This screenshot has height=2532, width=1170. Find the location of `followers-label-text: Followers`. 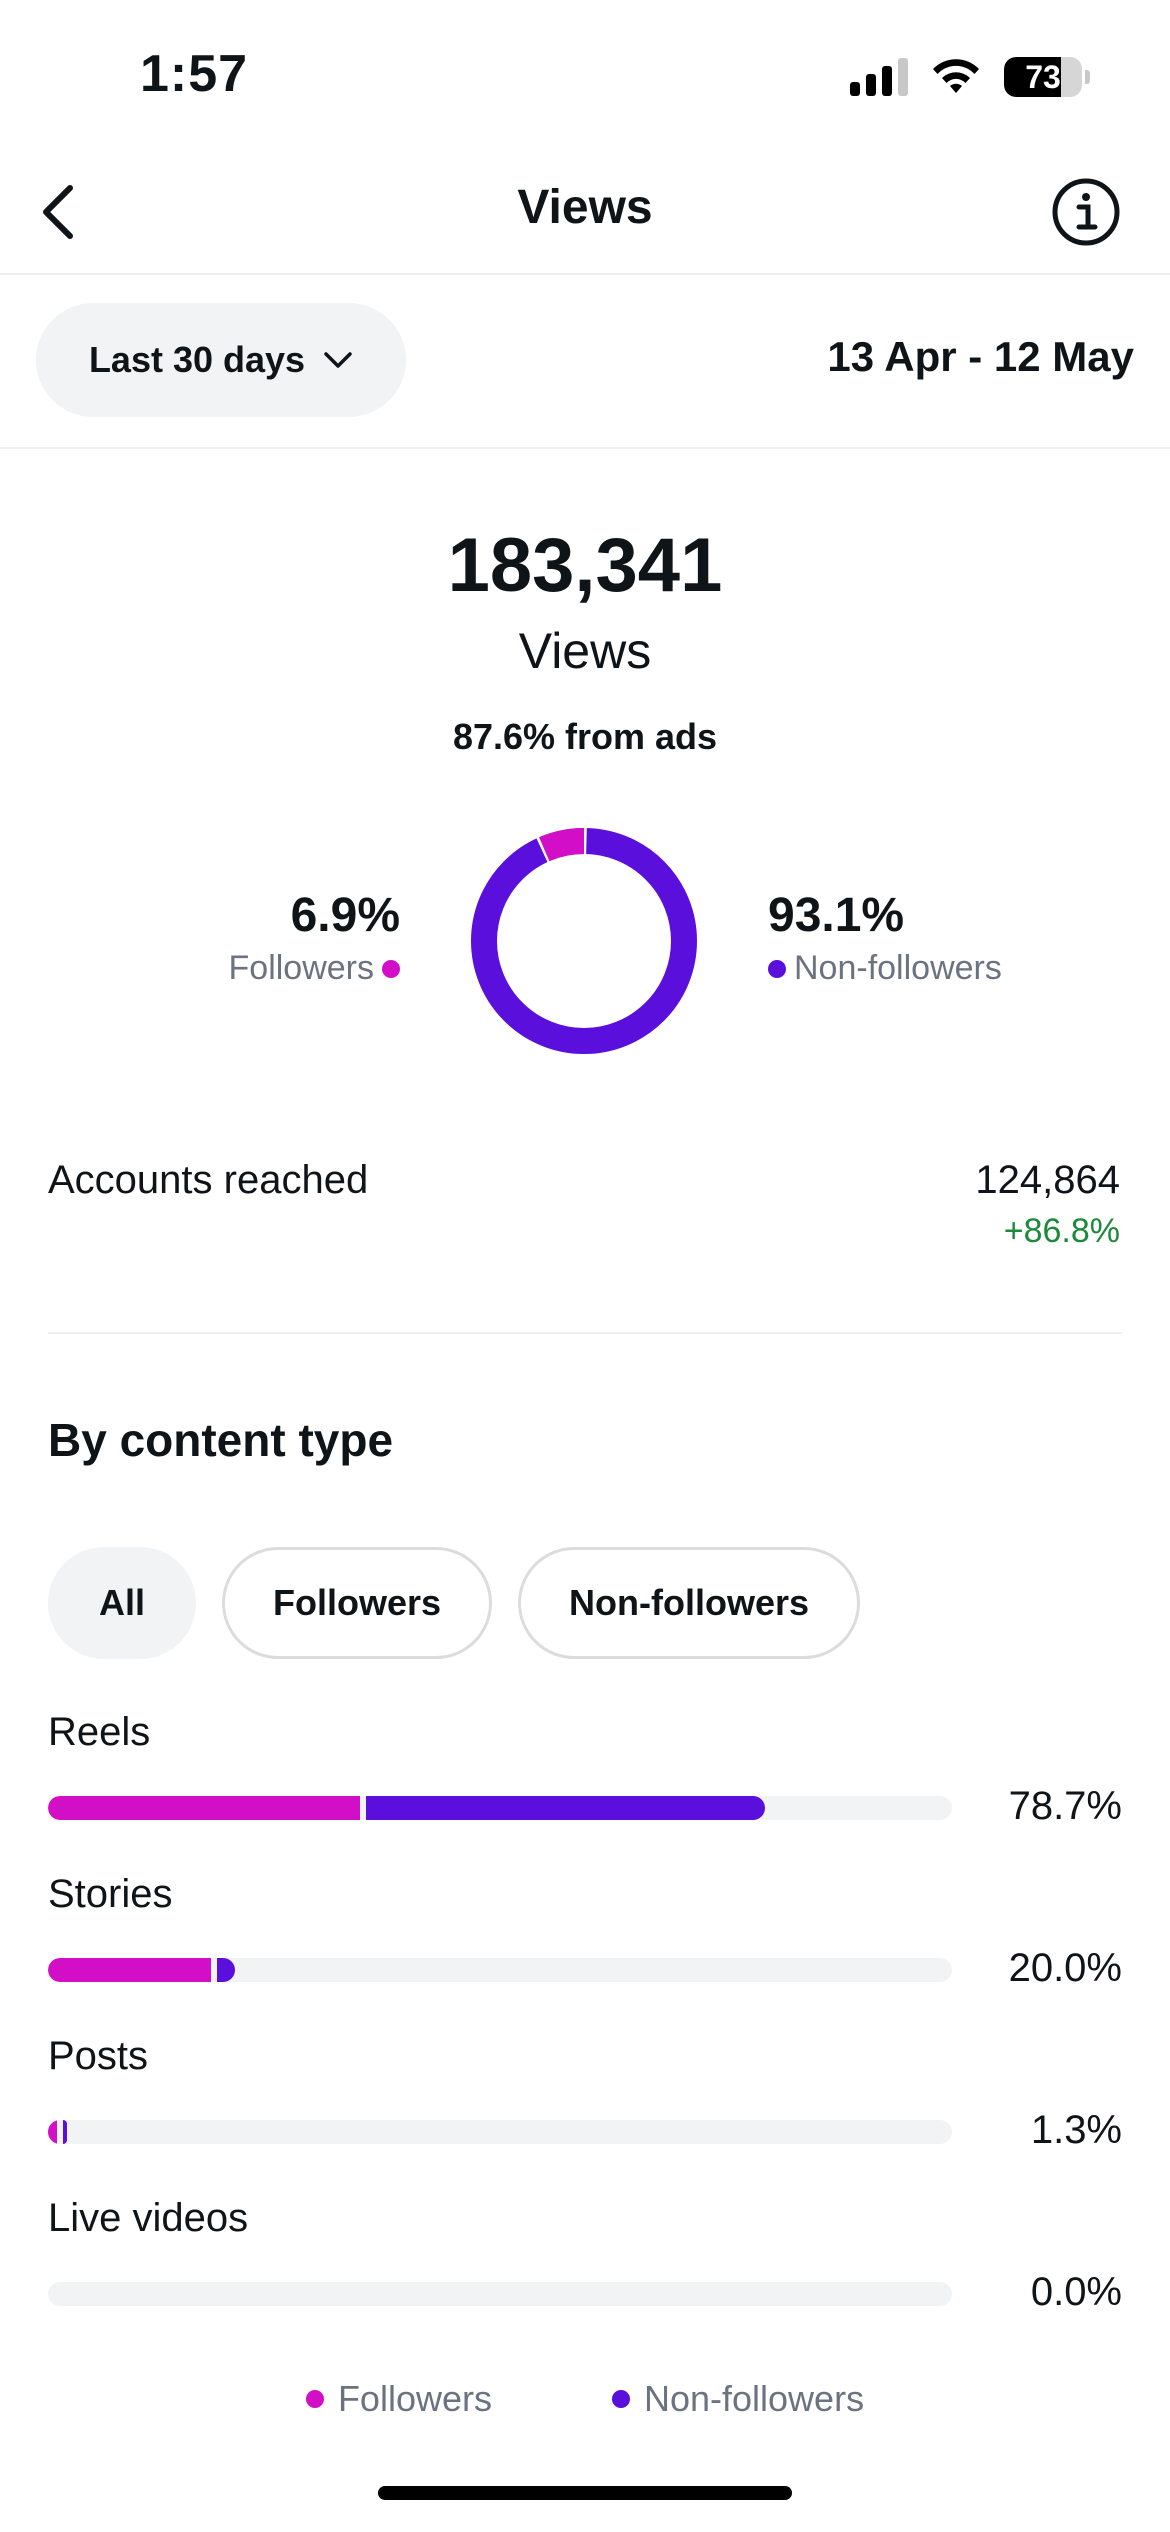

followers-label-text: Followers is located at coordinates (301, 968).